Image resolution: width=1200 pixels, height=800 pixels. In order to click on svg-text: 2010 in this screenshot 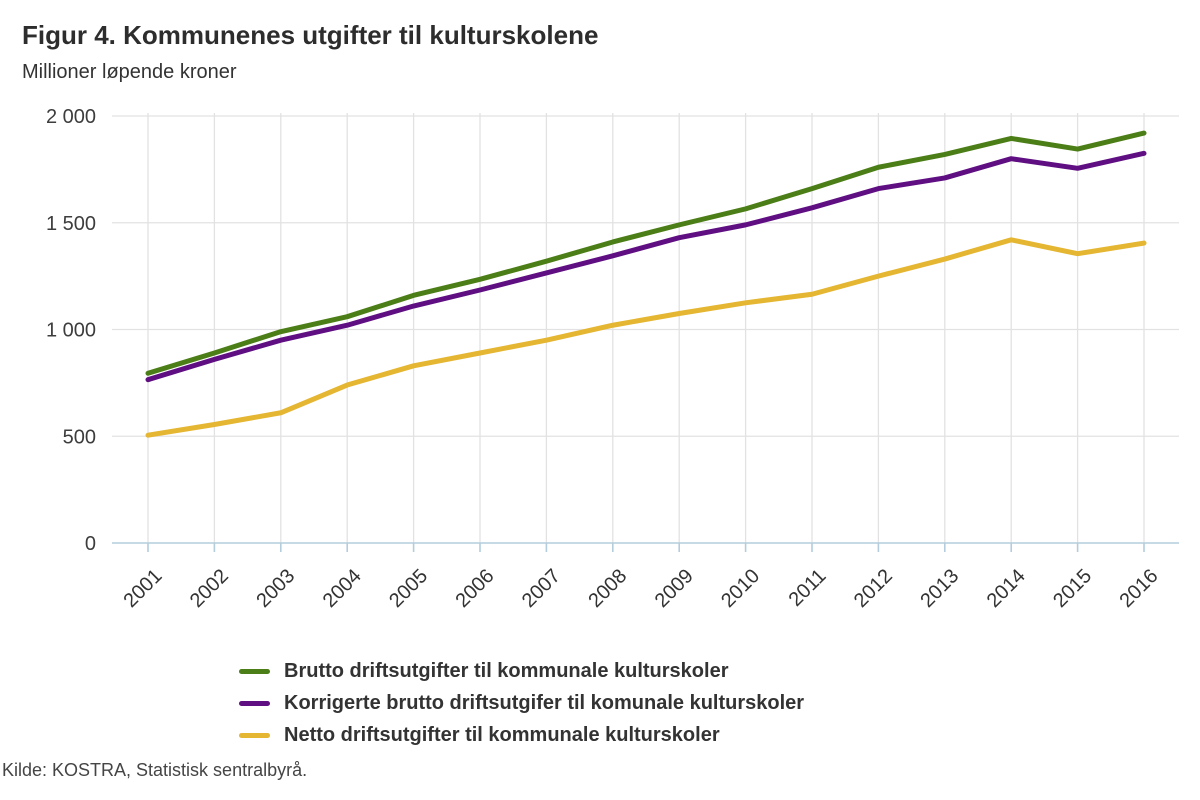, I will do `click(740, 588)`.